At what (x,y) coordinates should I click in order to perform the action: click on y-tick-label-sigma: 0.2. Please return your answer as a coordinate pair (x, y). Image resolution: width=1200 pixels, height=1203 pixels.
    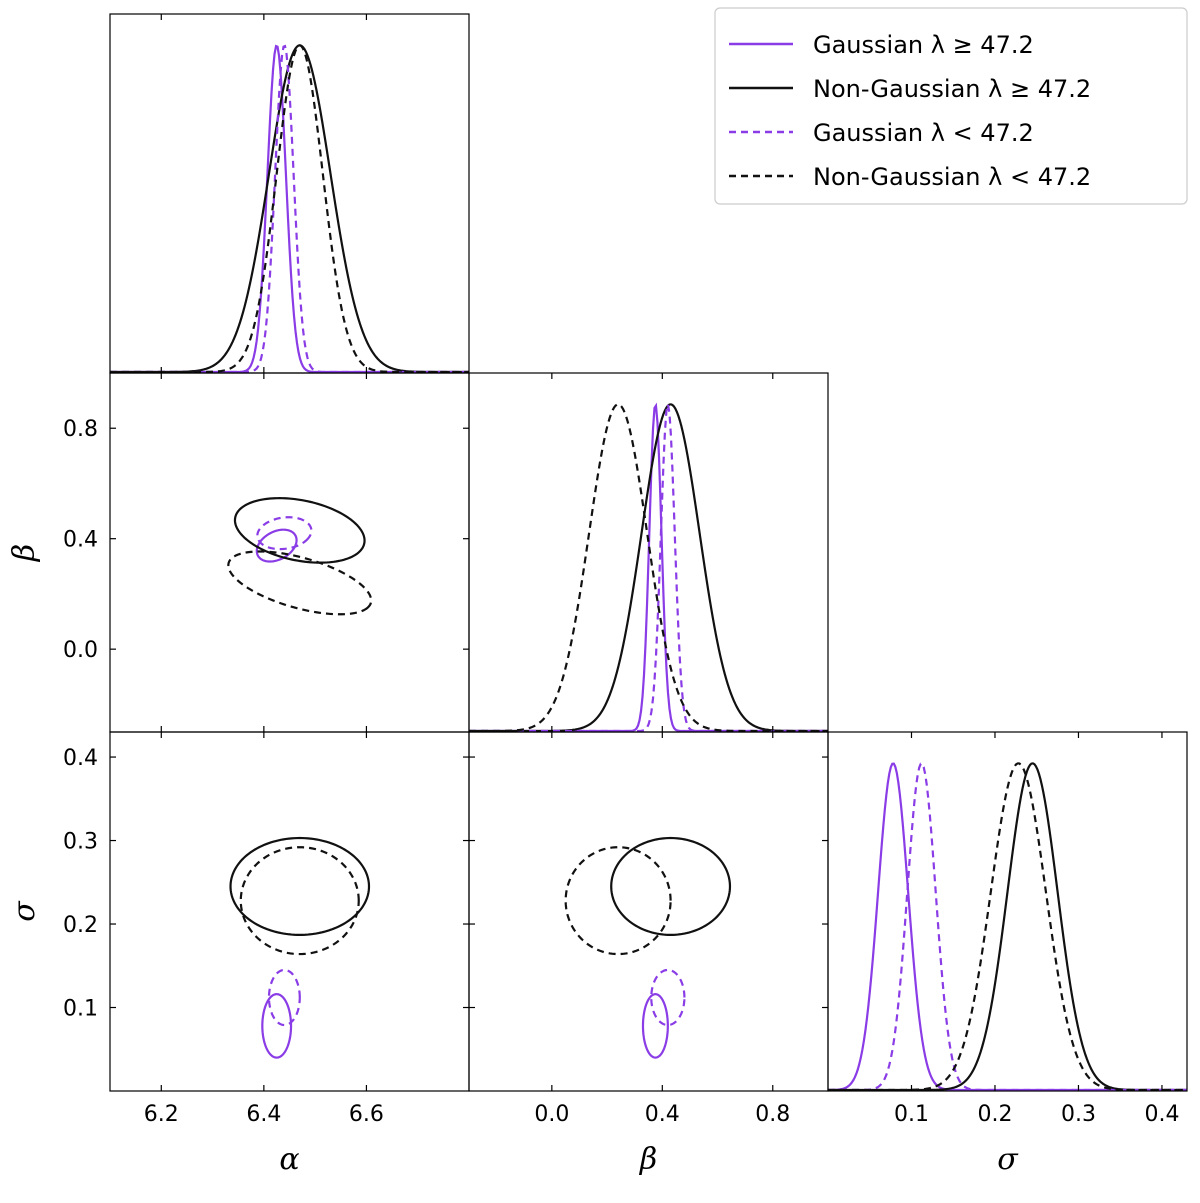
    Looking at the image, I should click on (80, 925).